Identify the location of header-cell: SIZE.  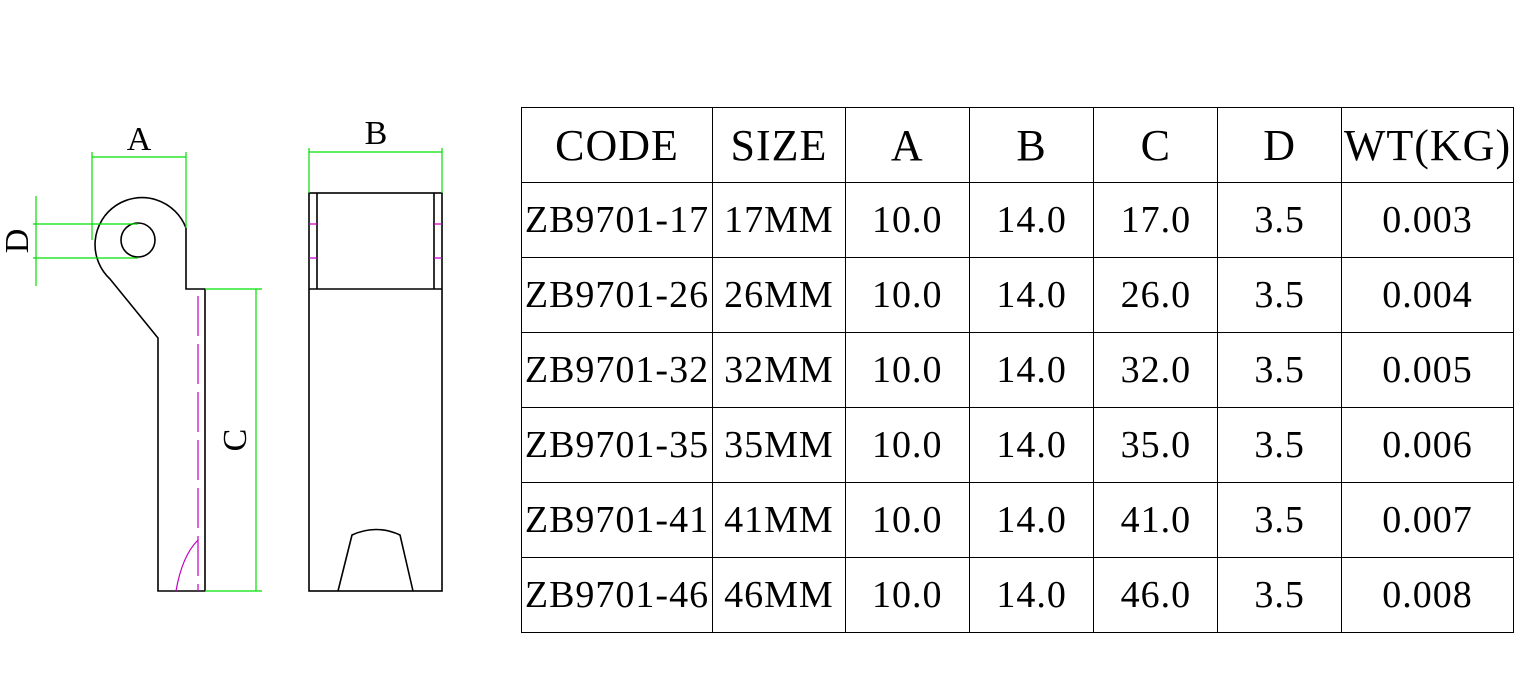
(778, 145).